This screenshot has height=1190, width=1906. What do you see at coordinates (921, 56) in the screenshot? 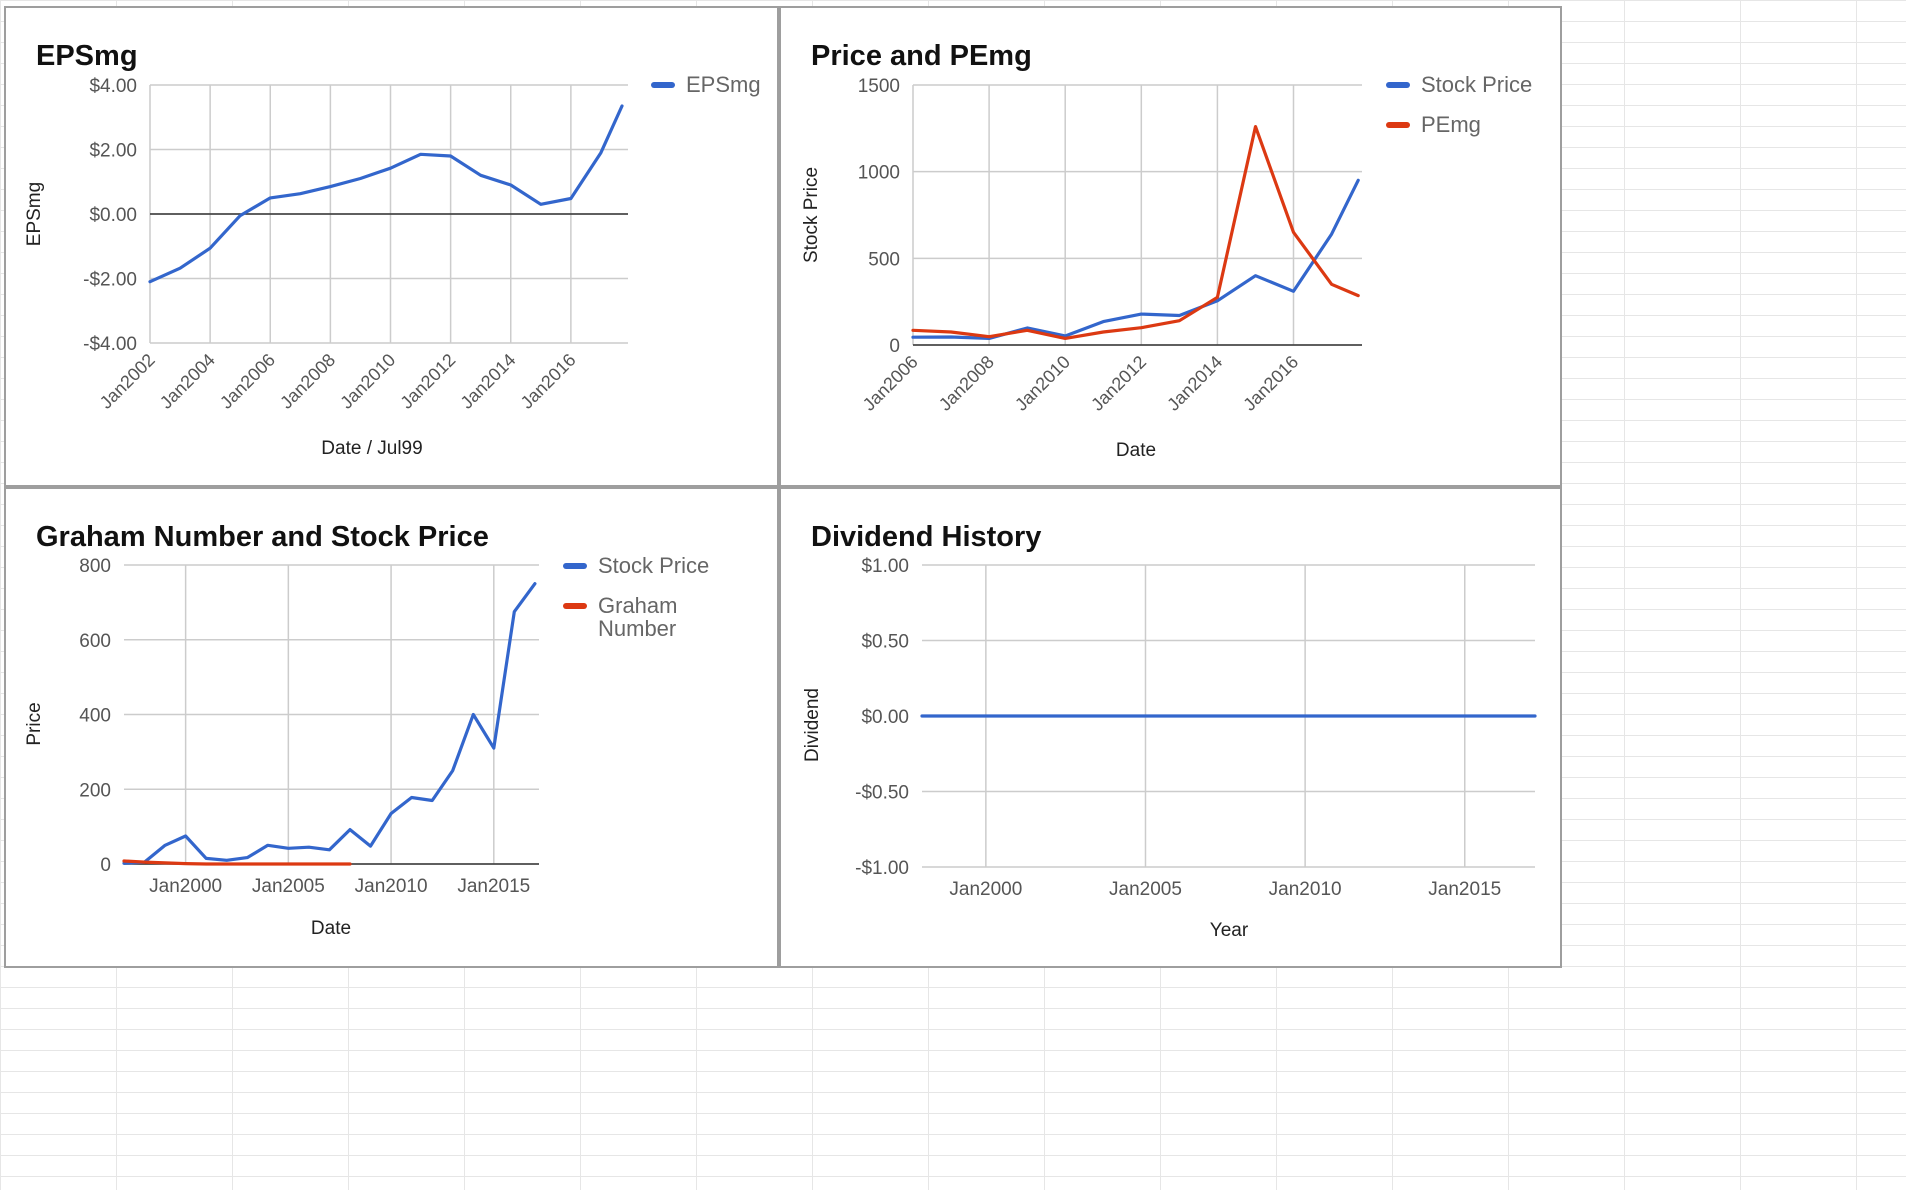
I see `chart-title: Price and PEmg` at bounding box center [921, 56].